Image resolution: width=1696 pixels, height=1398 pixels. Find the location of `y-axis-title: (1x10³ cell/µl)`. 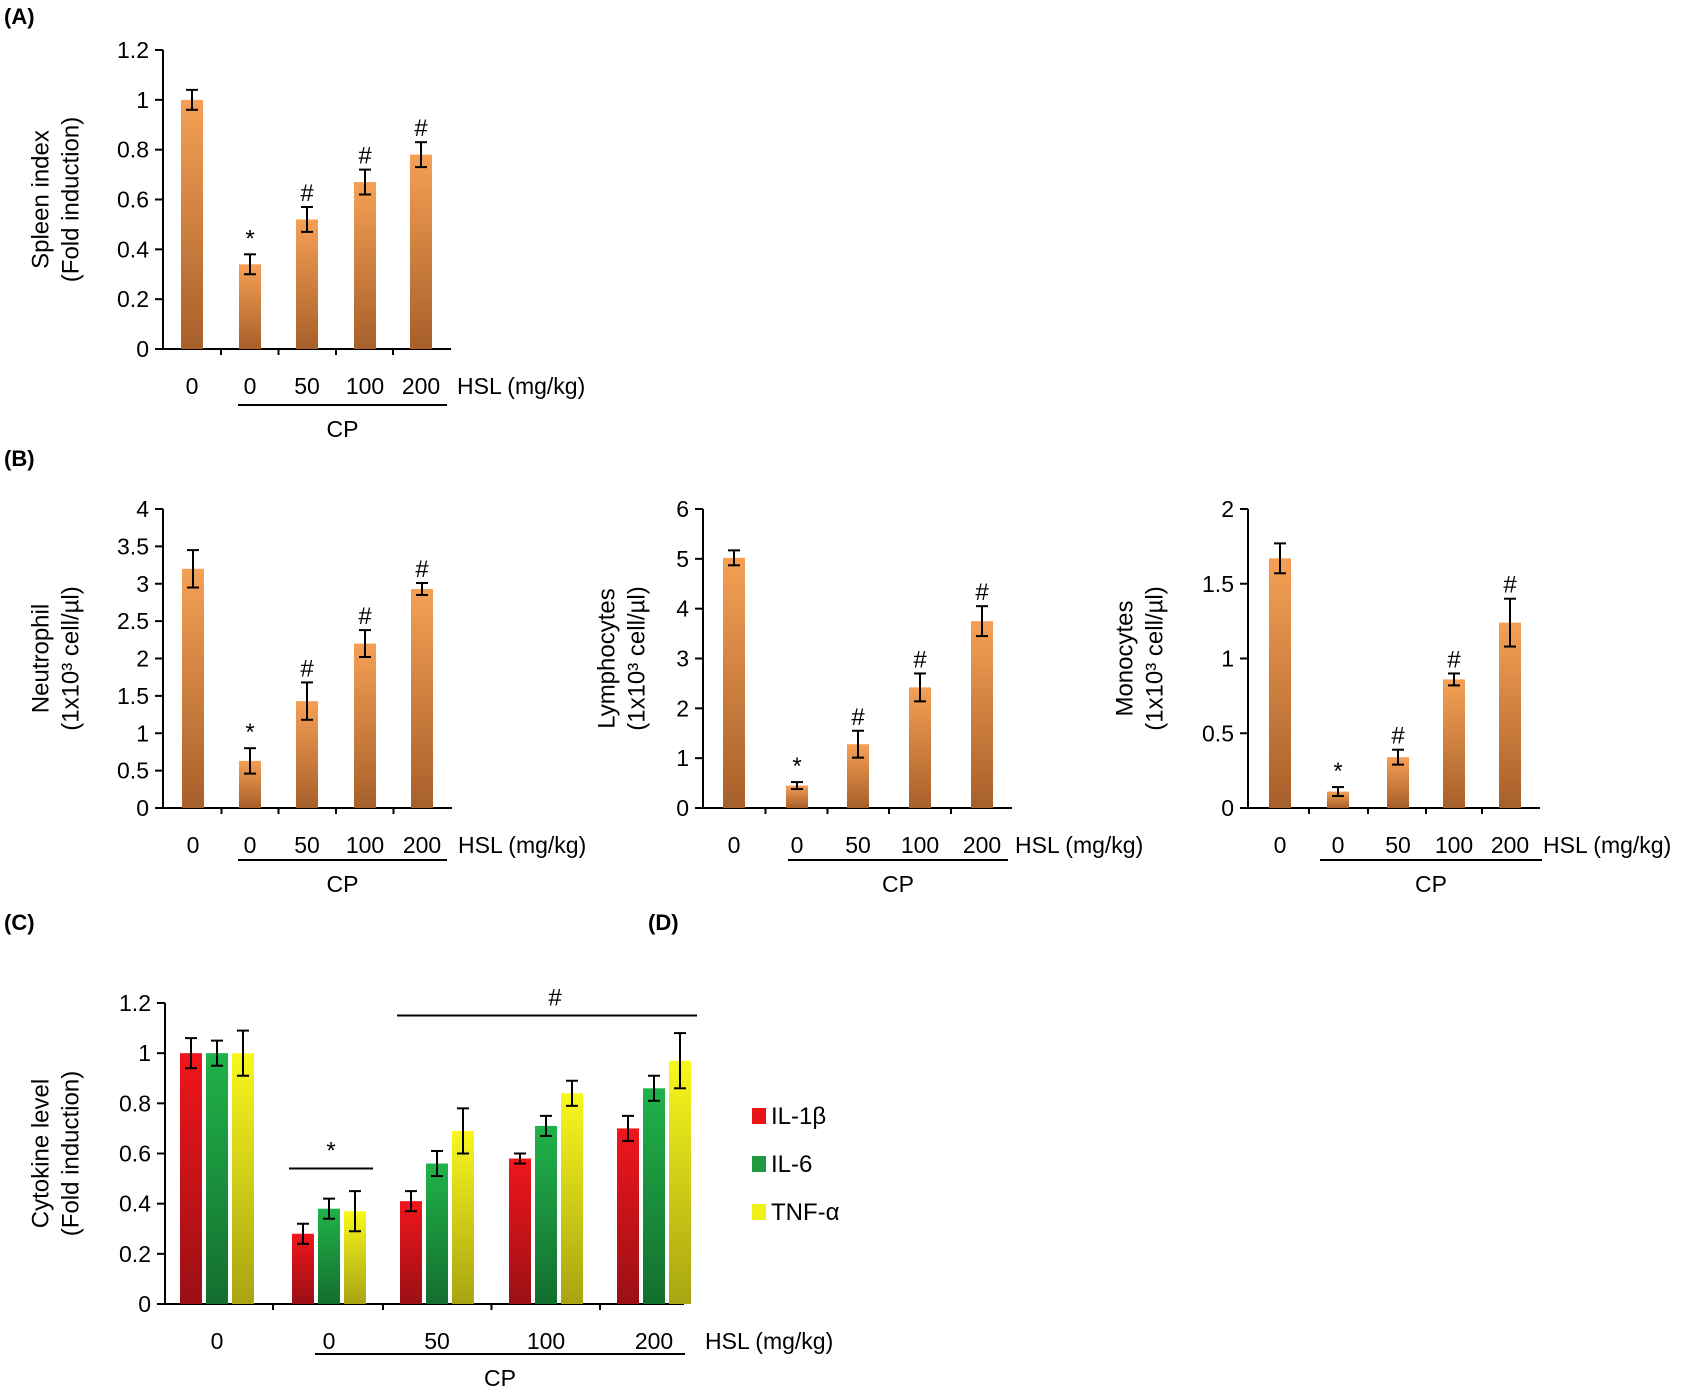

y-axis-title: (1x10³ cell/µl) is located at coordinates (1154, 658).